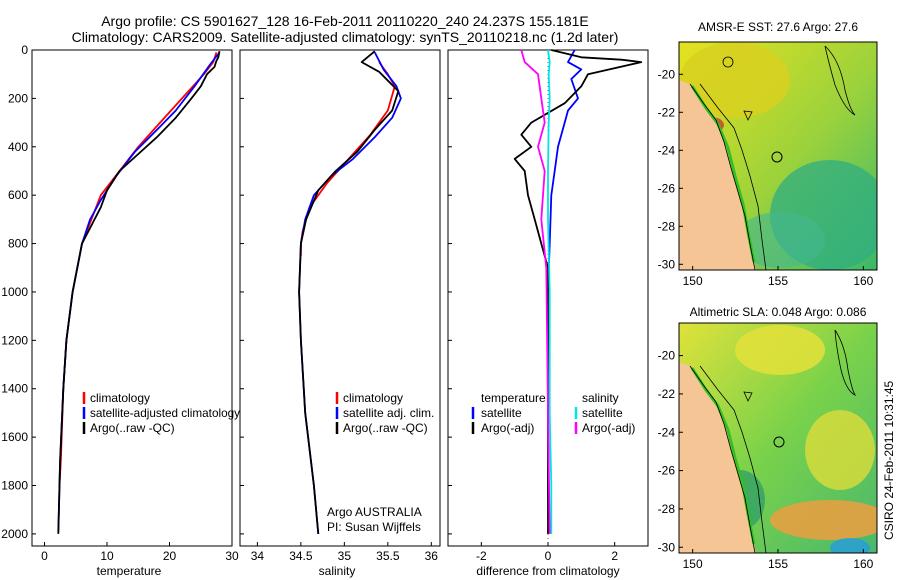  I want to click on sla-map-title: Altimetric SLA: 0.048 Argo: 0.086, so click(778, 312).